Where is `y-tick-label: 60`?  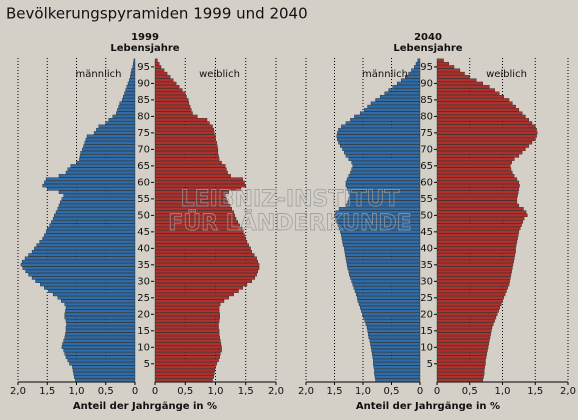
y-tick-label: 60 is located at coordinates (143, 182).